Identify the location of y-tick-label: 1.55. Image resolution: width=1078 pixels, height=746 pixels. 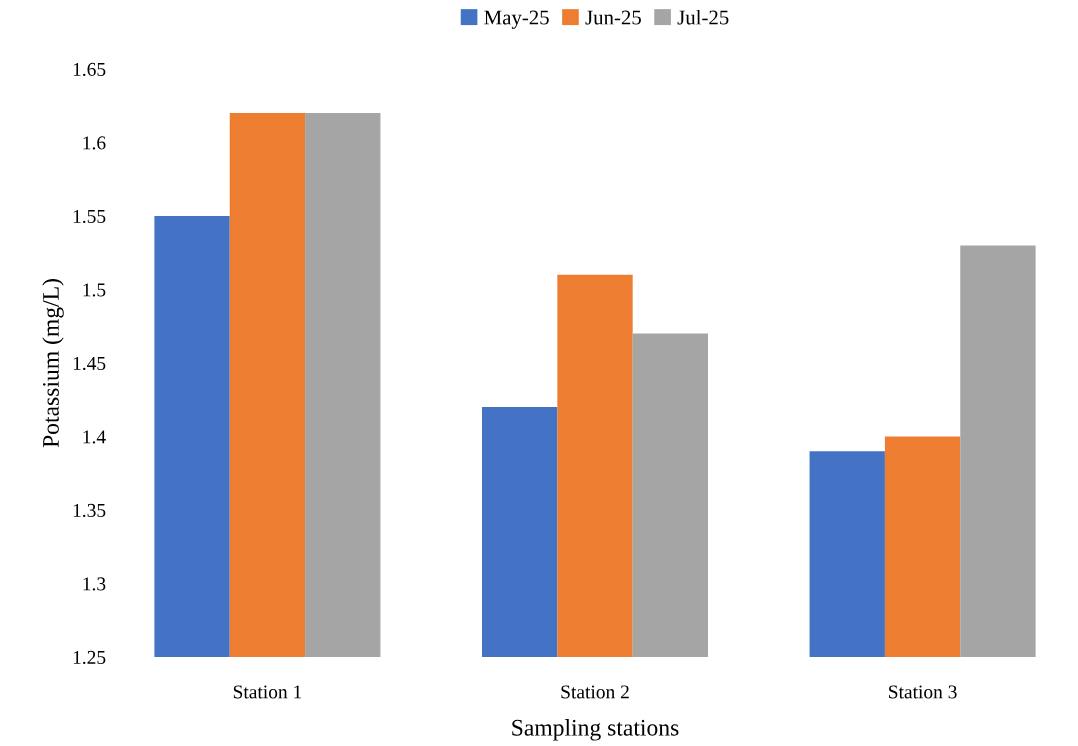
(89, 216).